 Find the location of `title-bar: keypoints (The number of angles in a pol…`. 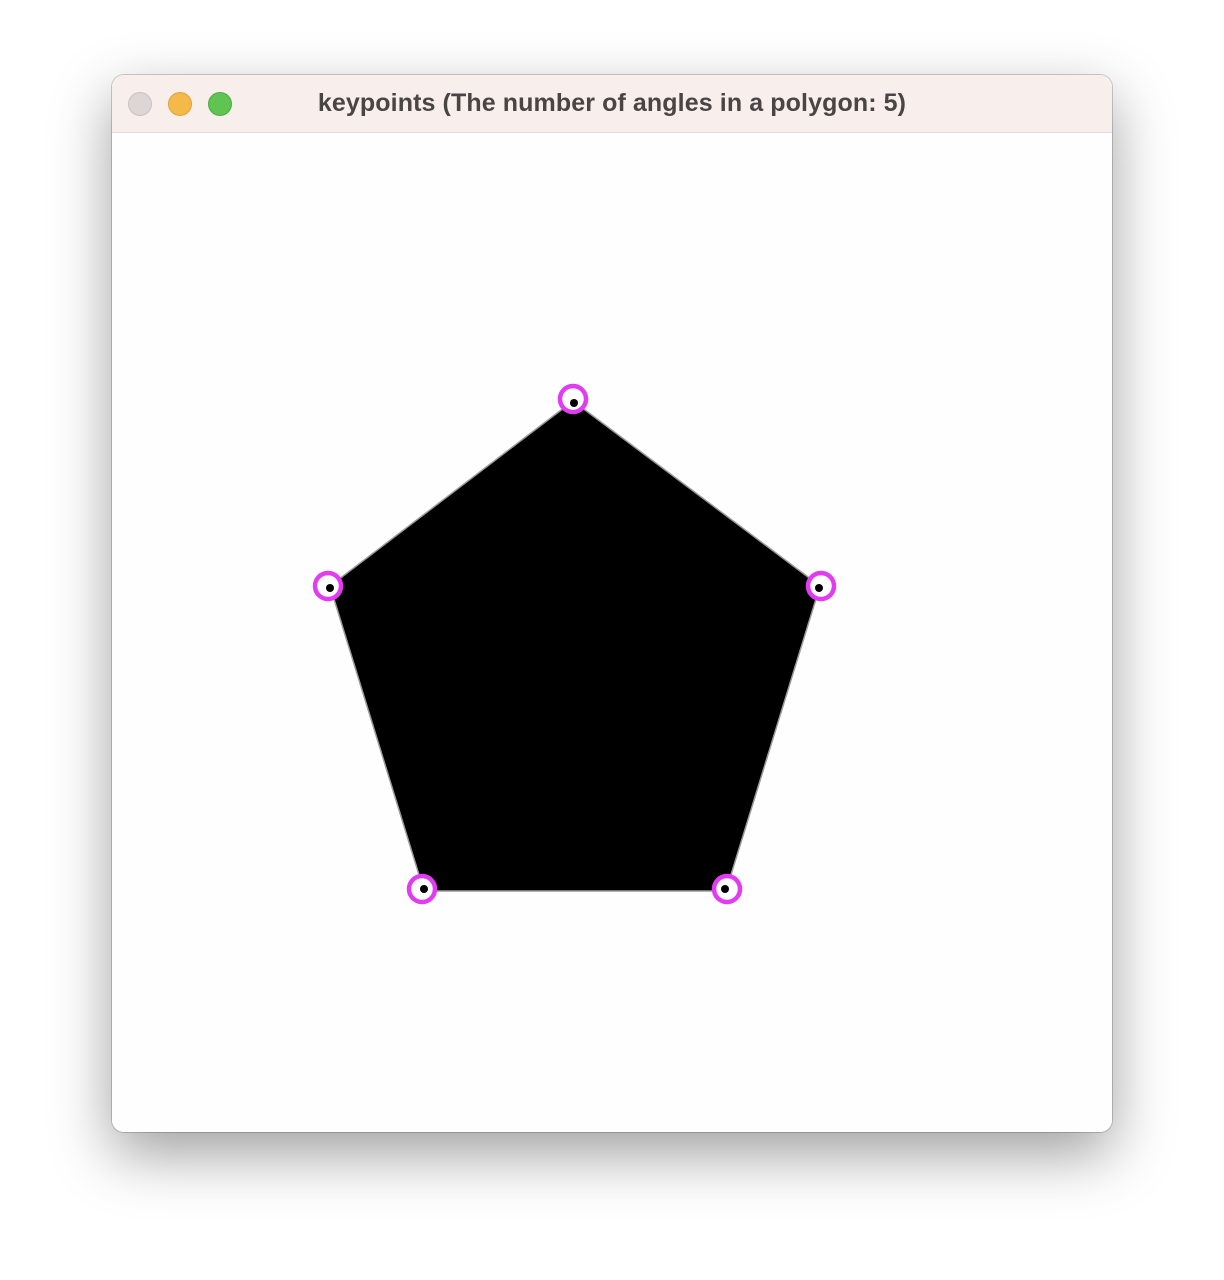

title-bar: keypoints (The number of angles in a pol… is located at coordinates (612, 104).